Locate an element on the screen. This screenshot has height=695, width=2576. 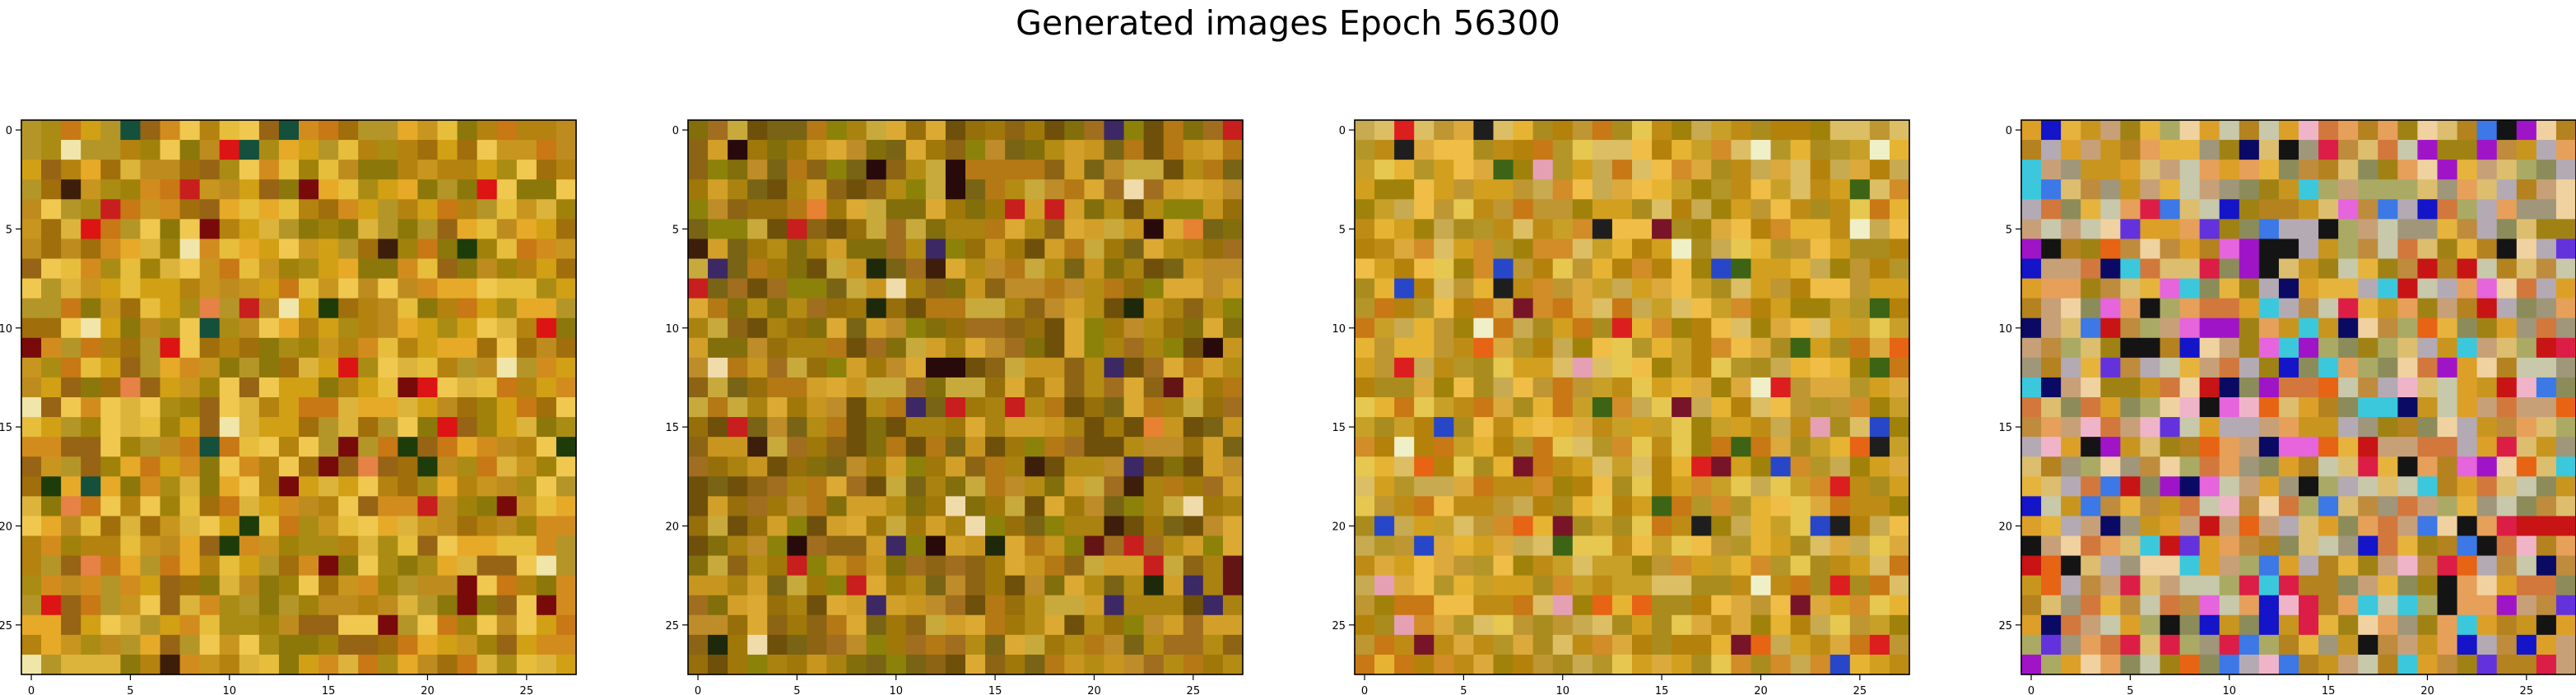
y-tick-label: 25 is located at coordinates (672, 626).